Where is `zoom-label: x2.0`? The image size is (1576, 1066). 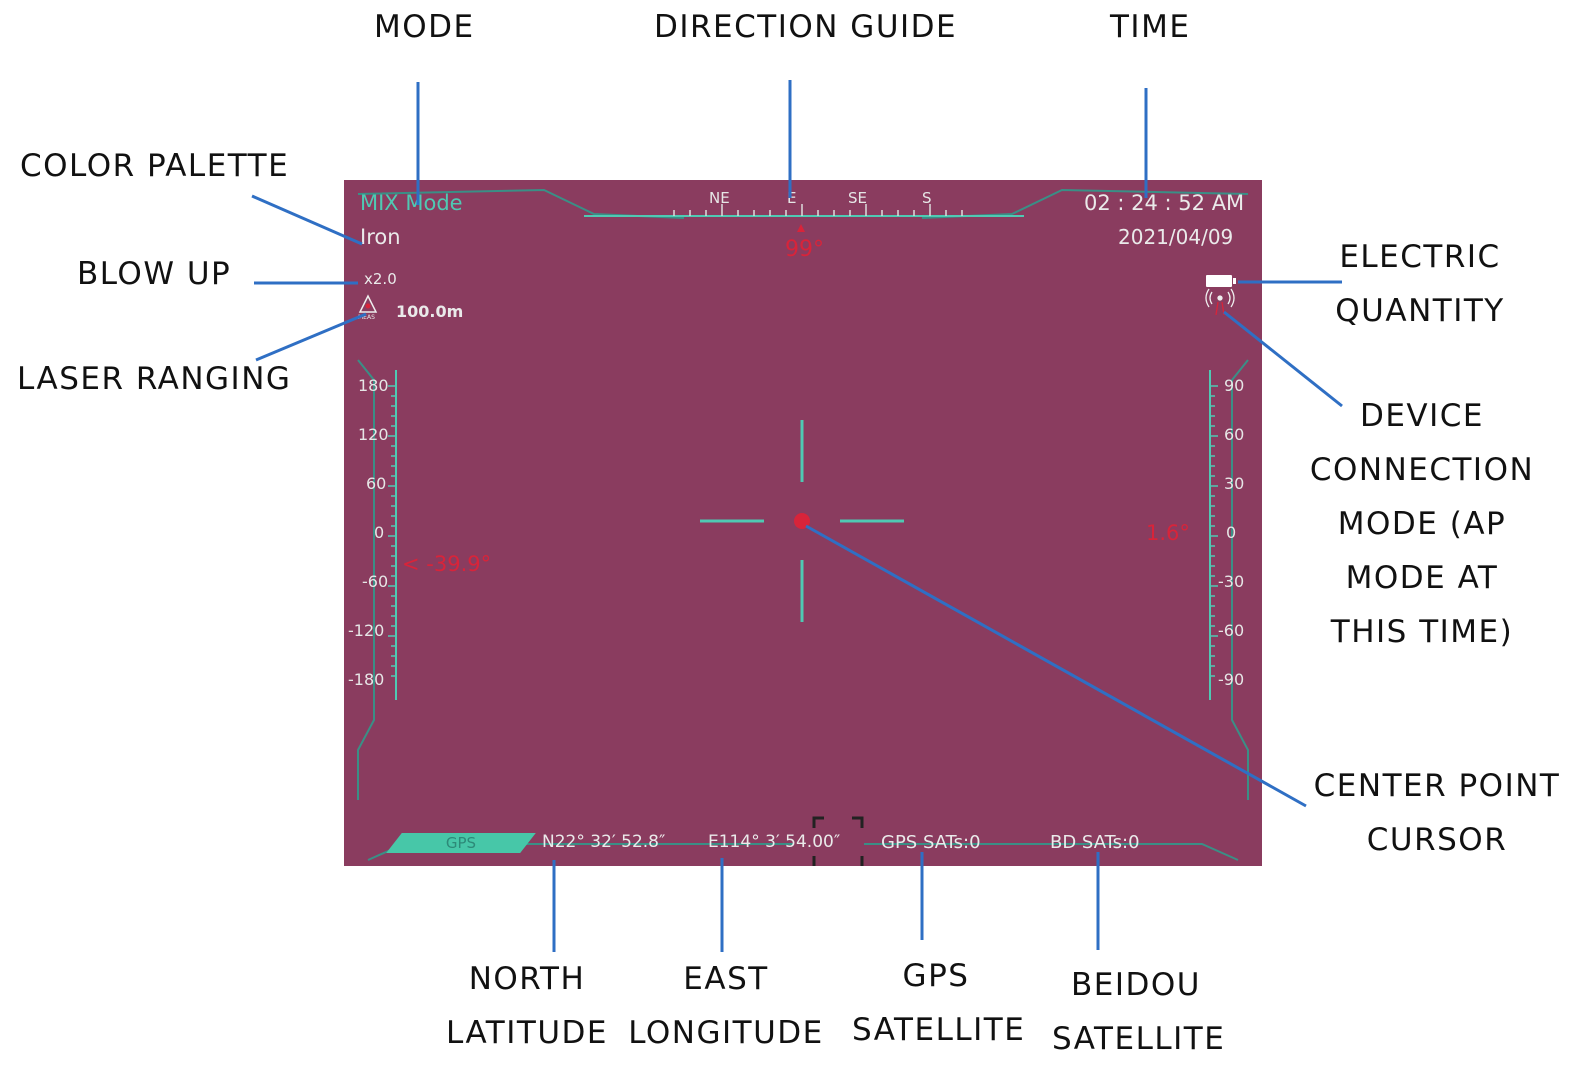
zoom-label: x2.0 is located at coordinates (380, 279).